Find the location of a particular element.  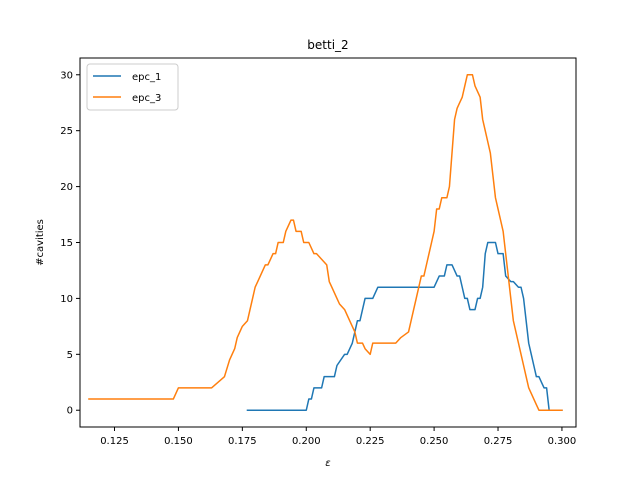

x-axis: 0.125 0.150 0.175 0.200 0.225 0.250 0.275 0.300 is located at coordinates (338, 437).